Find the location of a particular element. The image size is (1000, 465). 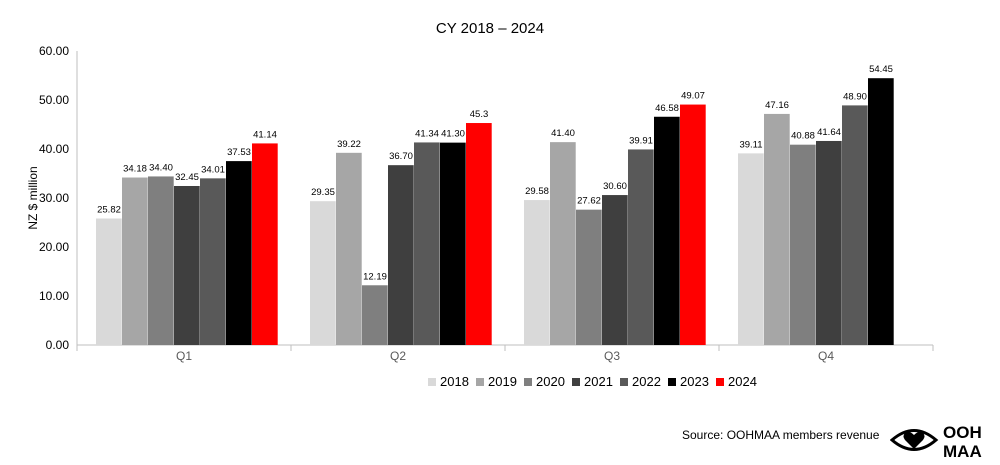

legend-swatch-2023 is located at coordinates (672, 382).